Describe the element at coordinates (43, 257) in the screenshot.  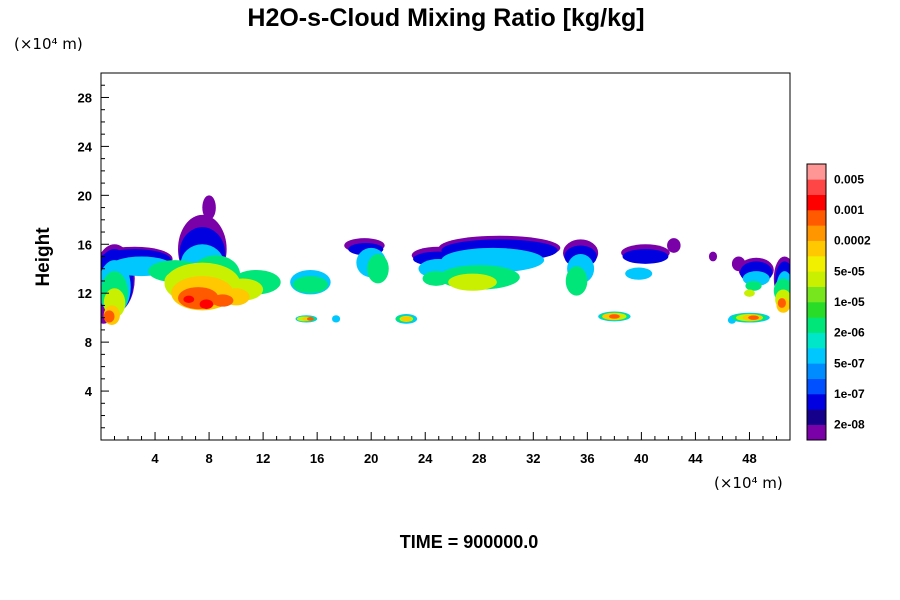
I see `y-axis-label: Height` at that location.